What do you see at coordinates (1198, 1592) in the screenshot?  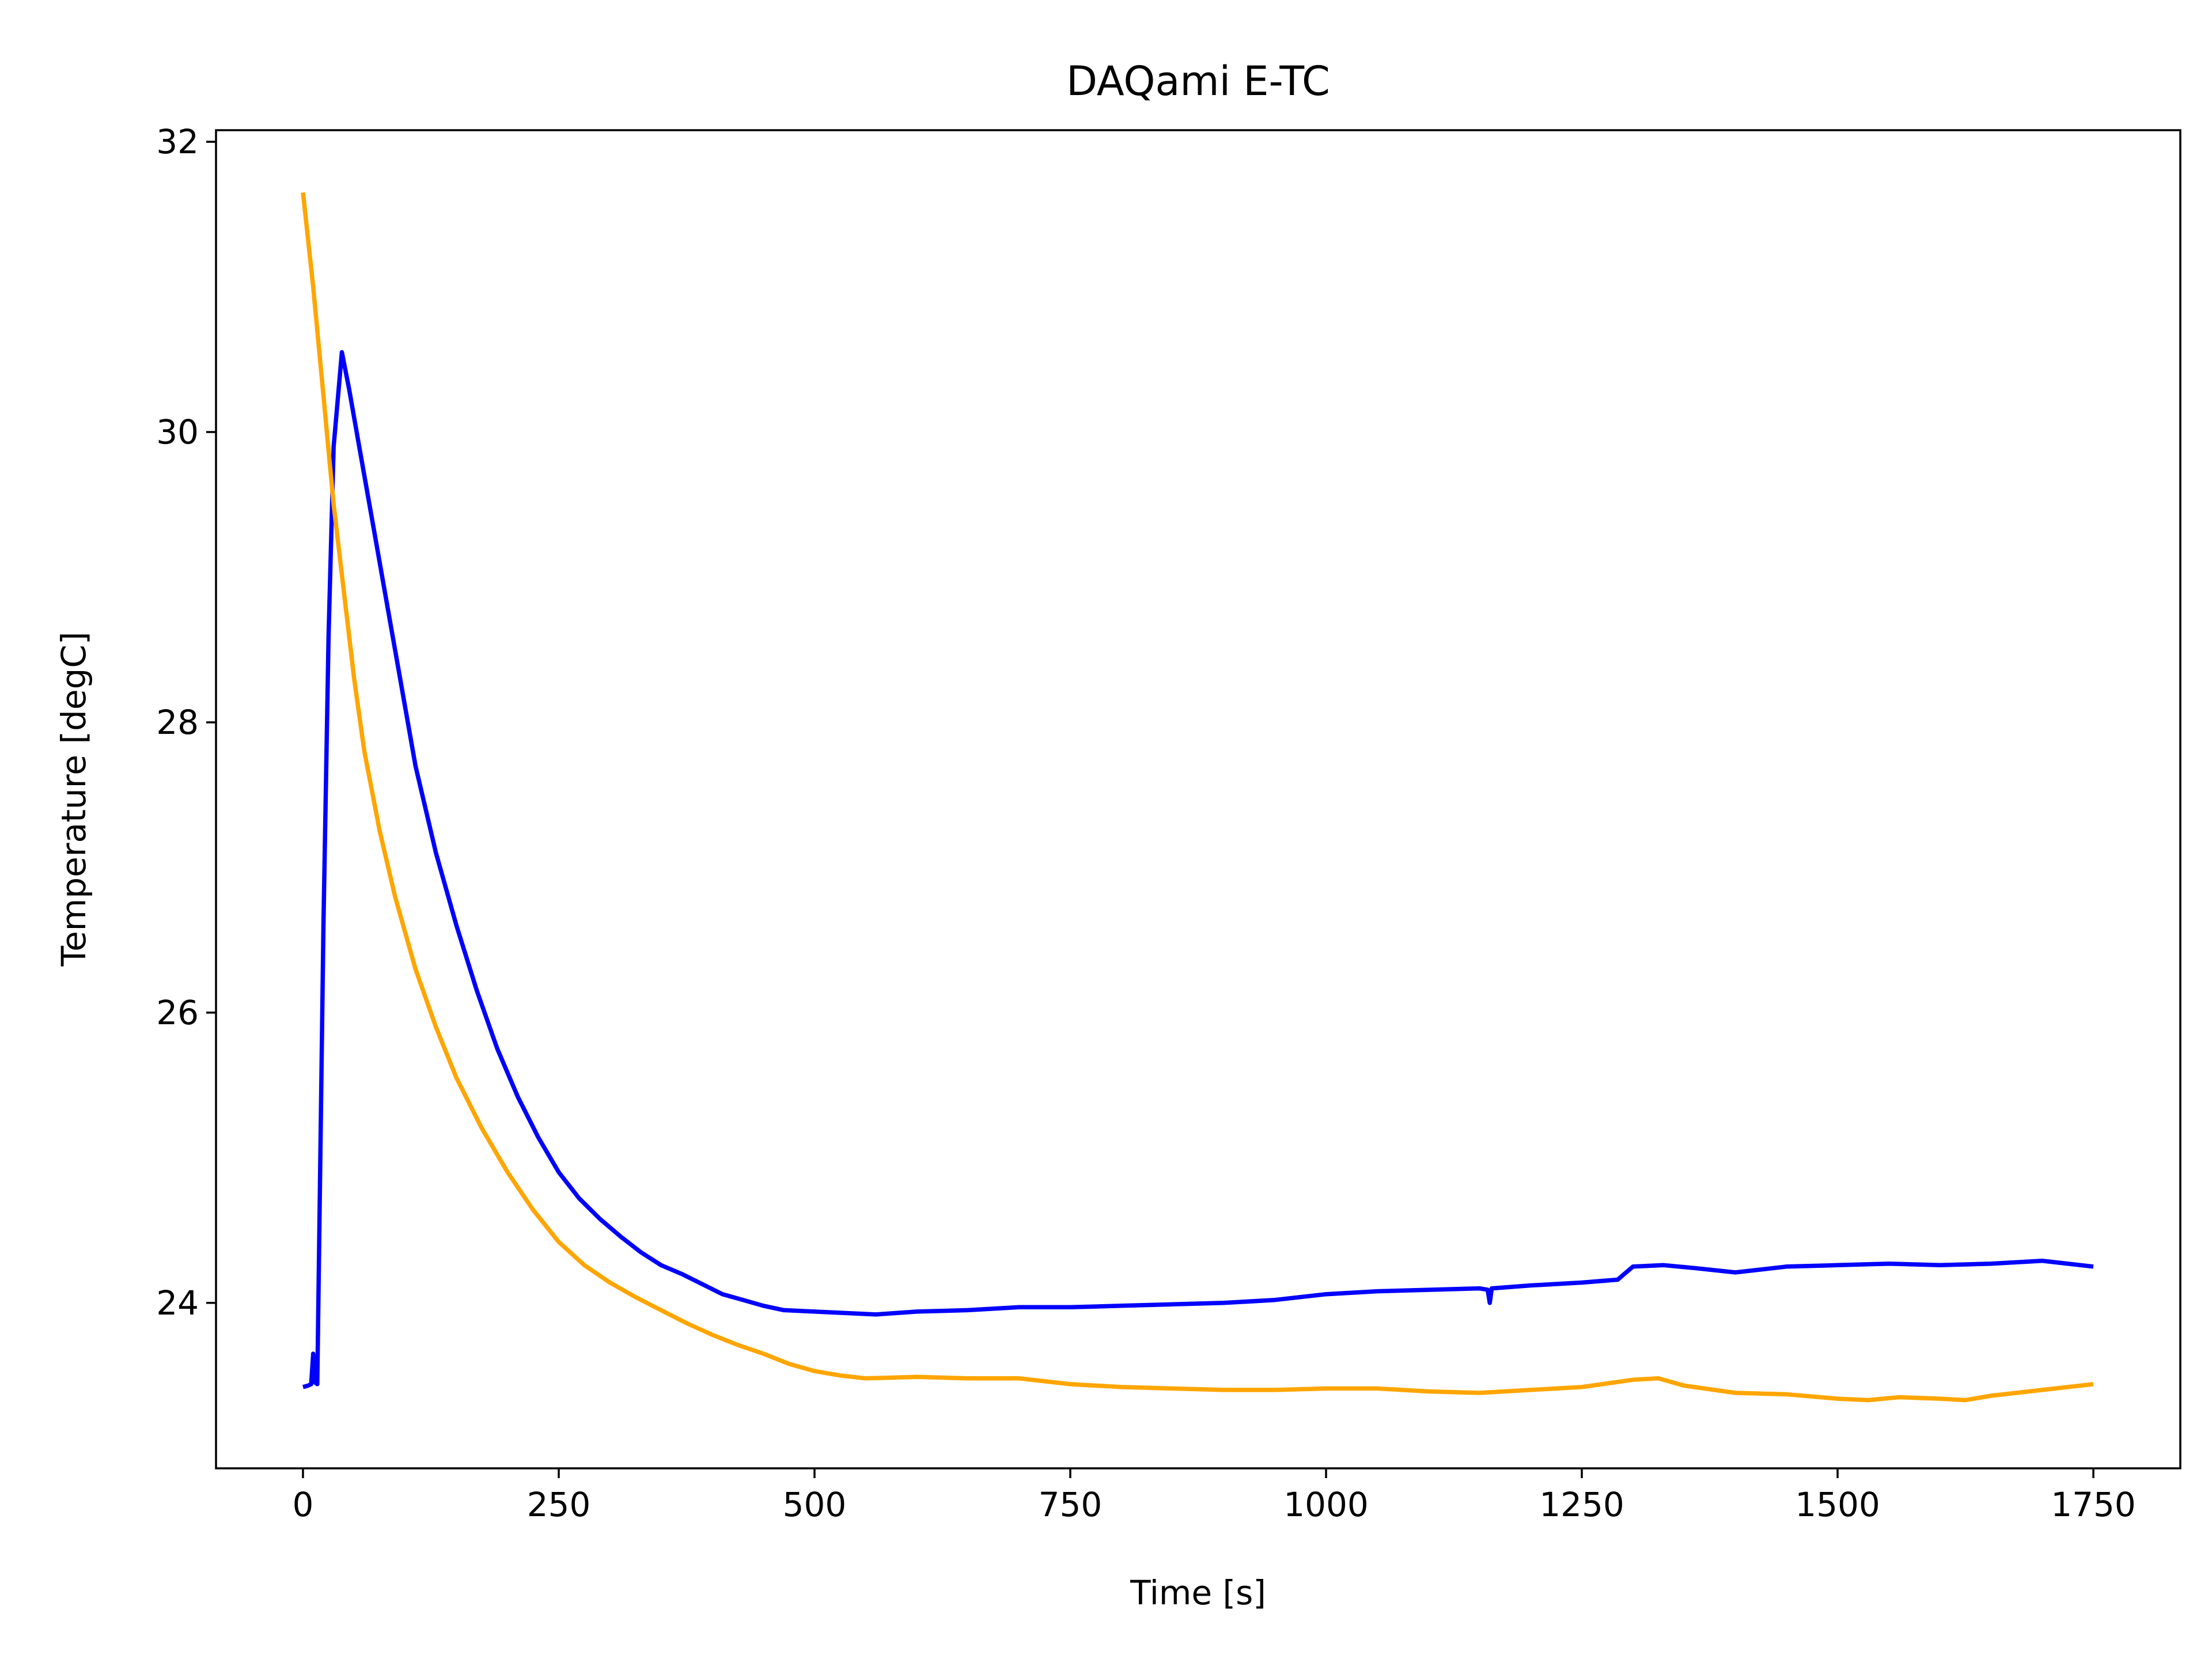 I see `x-axis-label: Time [s]` at bounding box center [1198, 1592].